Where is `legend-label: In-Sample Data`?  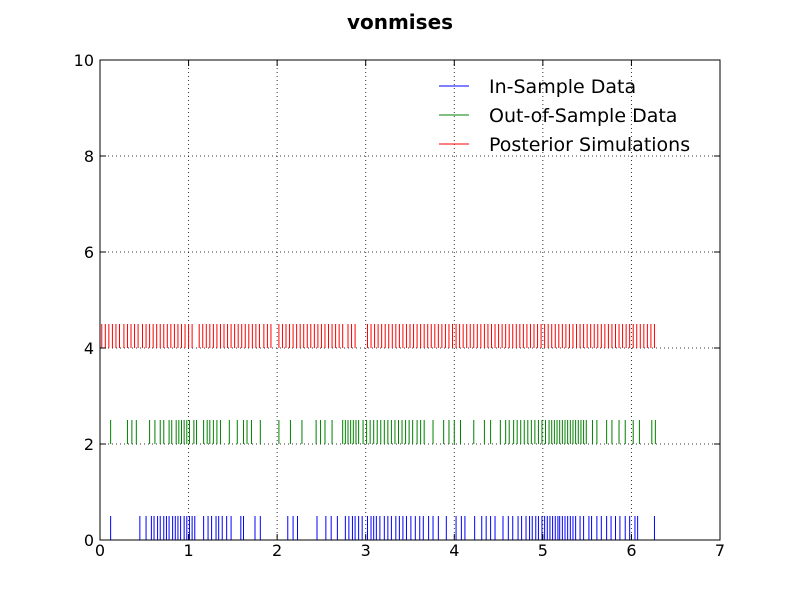
legend-label: In-Sample Data is located at coordinates (562, 87).